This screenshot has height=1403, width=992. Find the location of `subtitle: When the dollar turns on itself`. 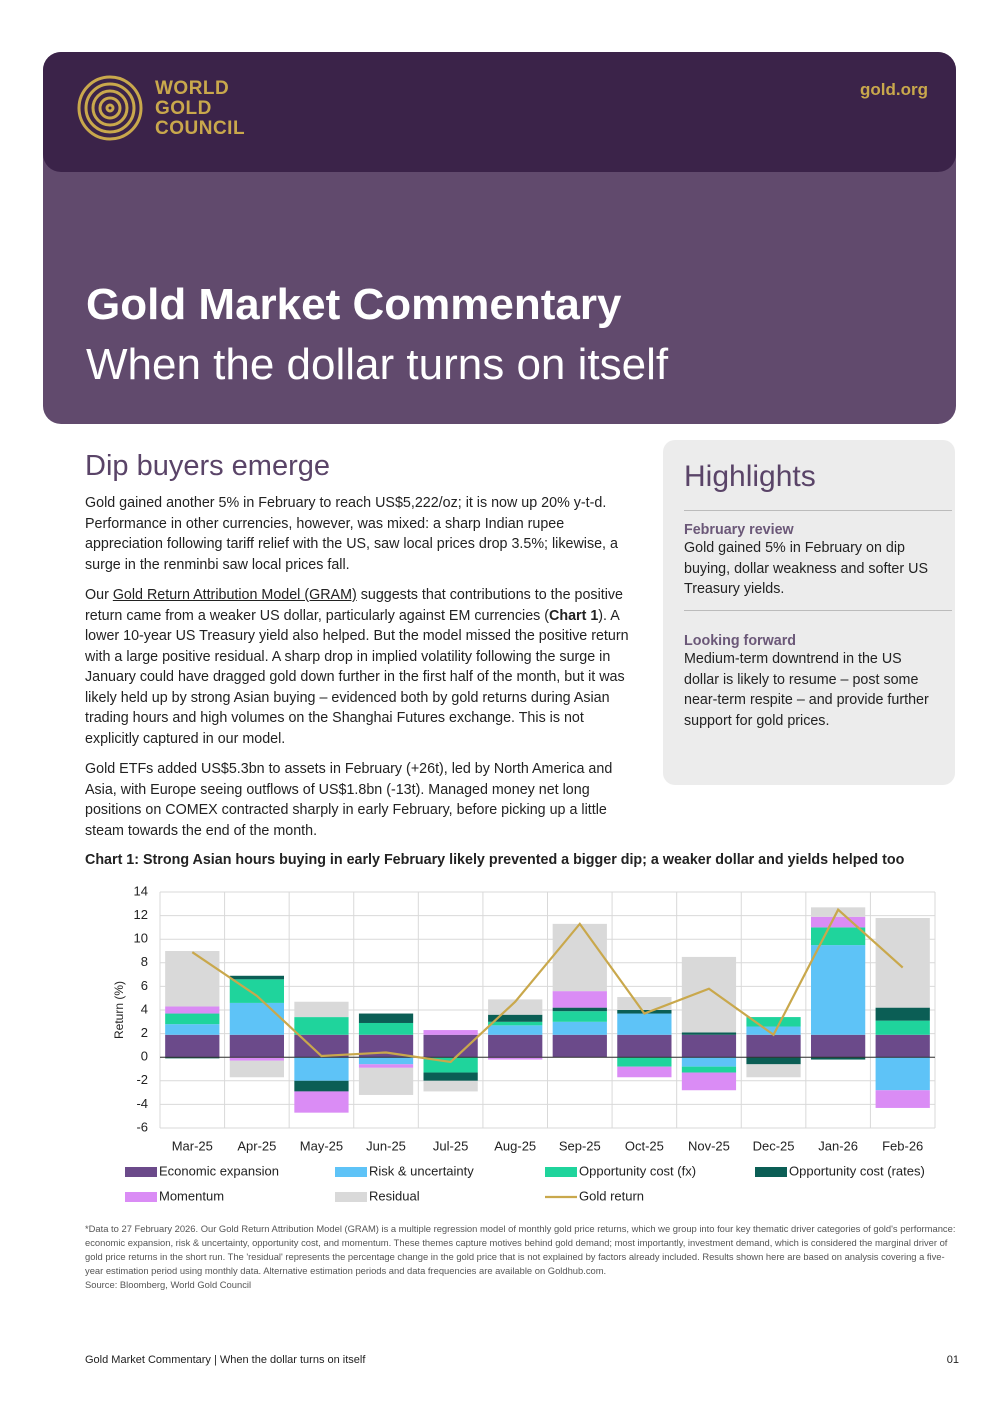

subtitle: When the dollar turns on itself is located at coordinates (377, 364).